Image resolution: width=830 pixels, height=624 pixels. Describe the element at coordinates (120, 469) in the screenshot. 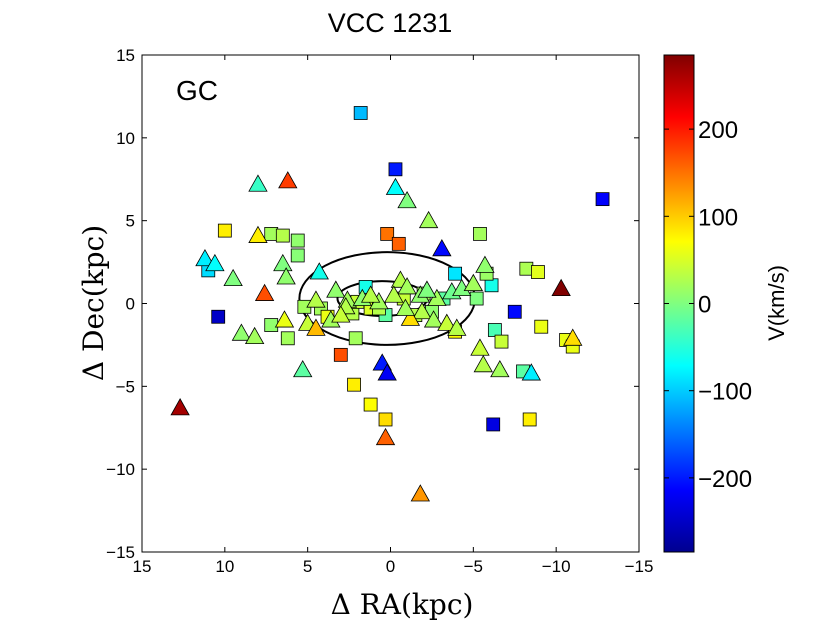

I see `y-tick-label: −10` at that location.